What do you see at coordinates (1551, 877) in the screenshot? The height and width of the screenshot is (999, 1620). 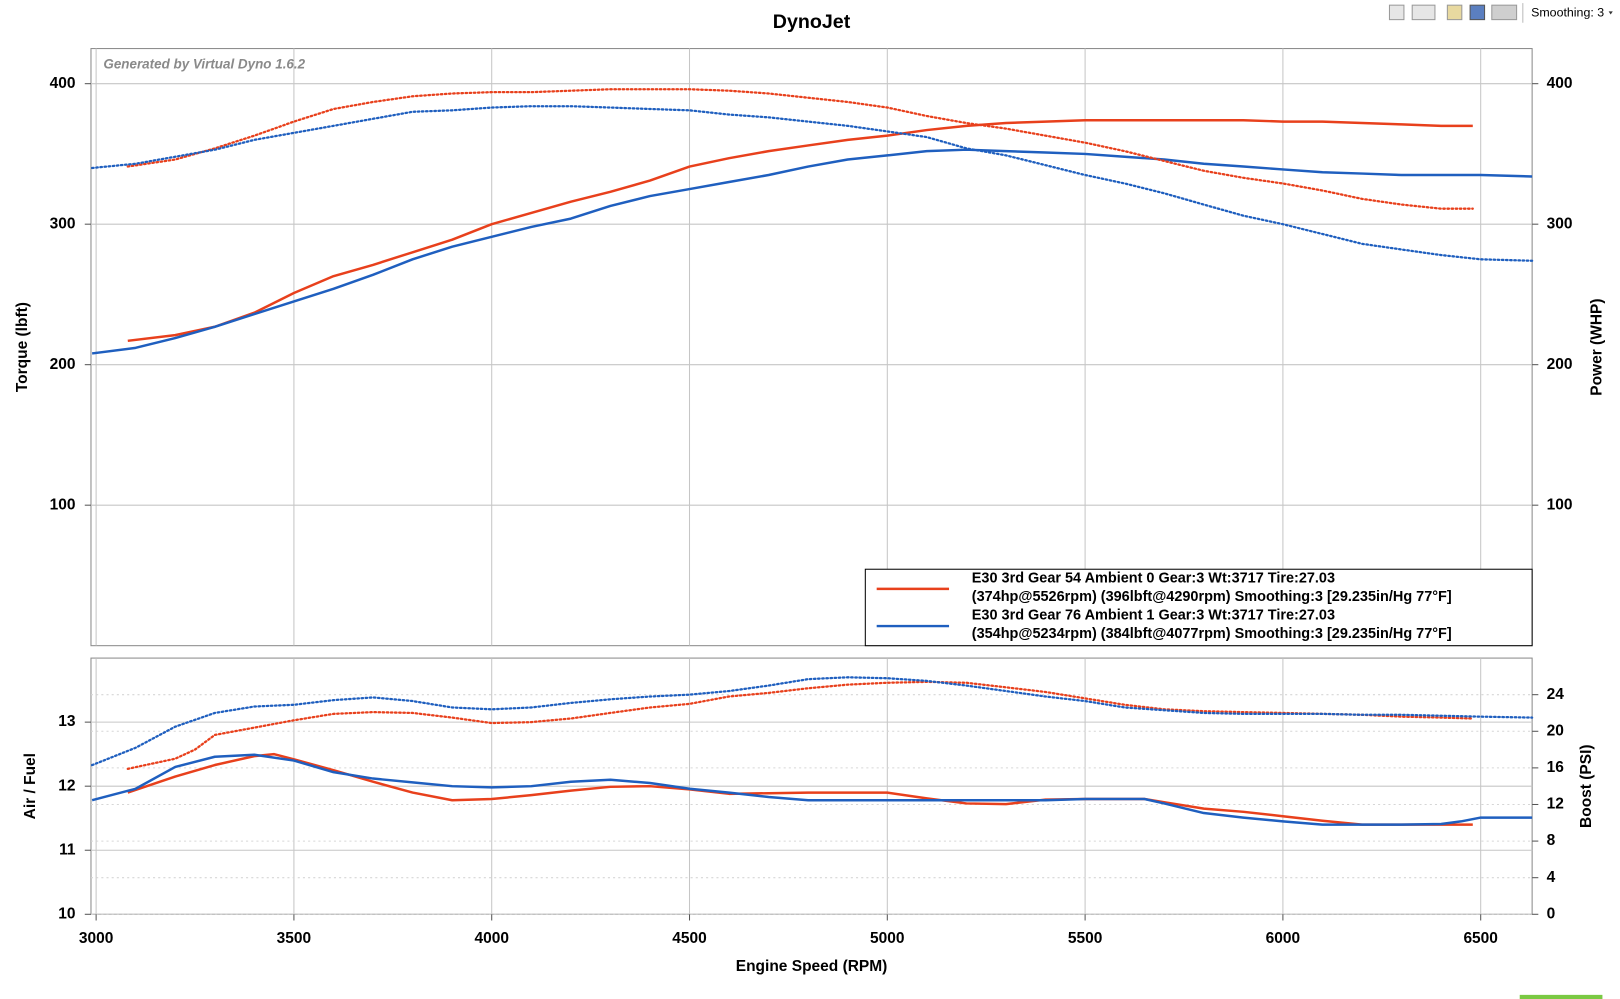 I see `y2-tick-label: 4` at bounding box center [1551, 877].